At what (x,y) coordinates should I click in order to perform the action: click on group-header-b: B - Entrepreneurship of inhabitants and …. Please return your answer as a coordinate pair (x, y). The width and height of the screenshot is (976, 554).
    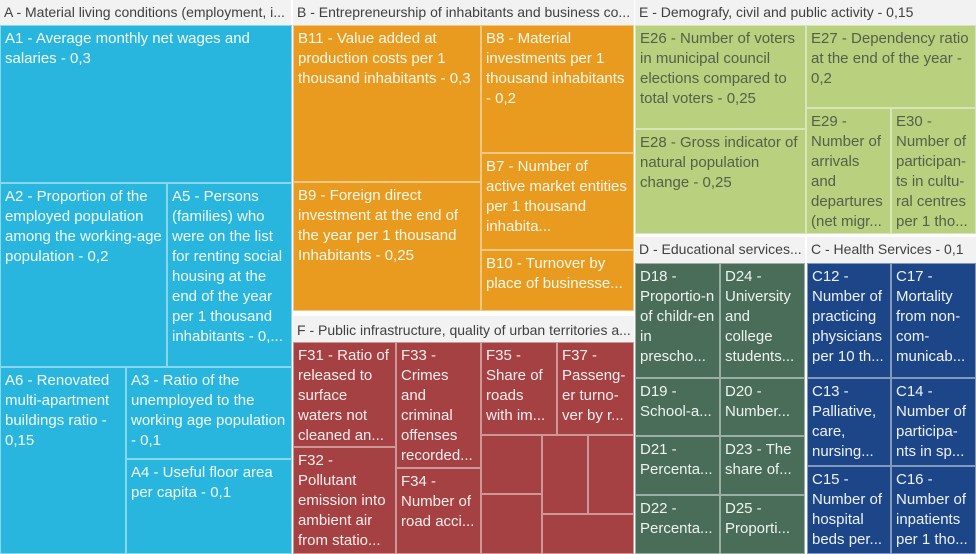
    Looking at the image, I should click on (463, 12).